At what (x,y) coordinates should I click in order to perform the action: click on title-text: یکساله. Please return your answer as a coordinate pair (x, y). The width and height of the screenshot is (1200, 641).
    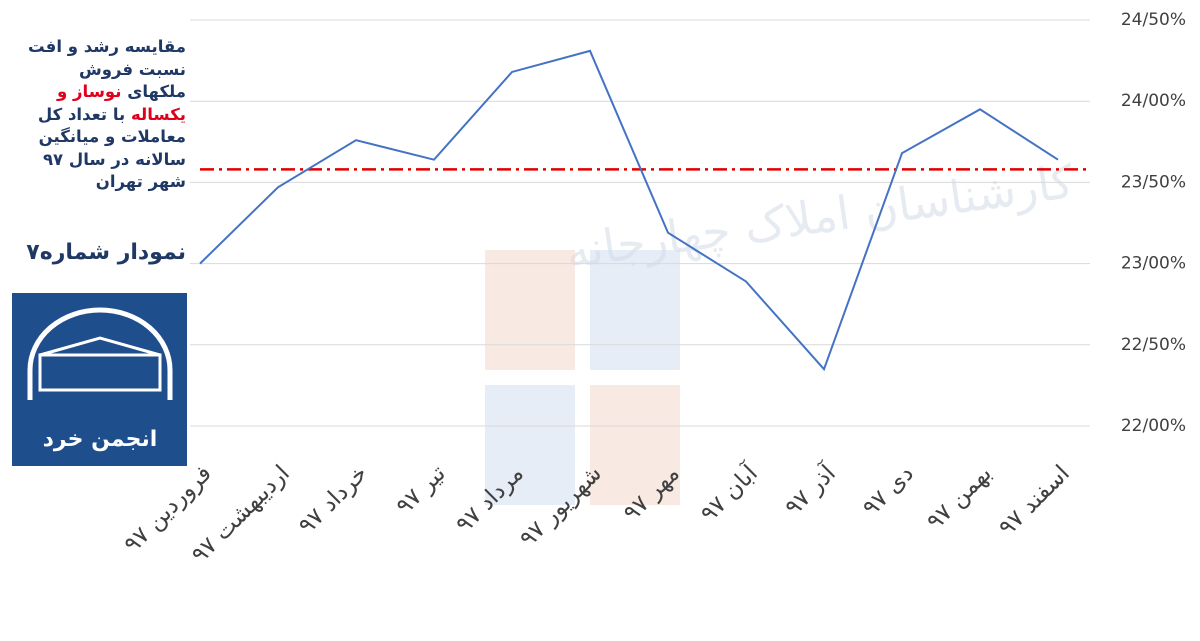
    Looking at the image, I should click on (158, 114).